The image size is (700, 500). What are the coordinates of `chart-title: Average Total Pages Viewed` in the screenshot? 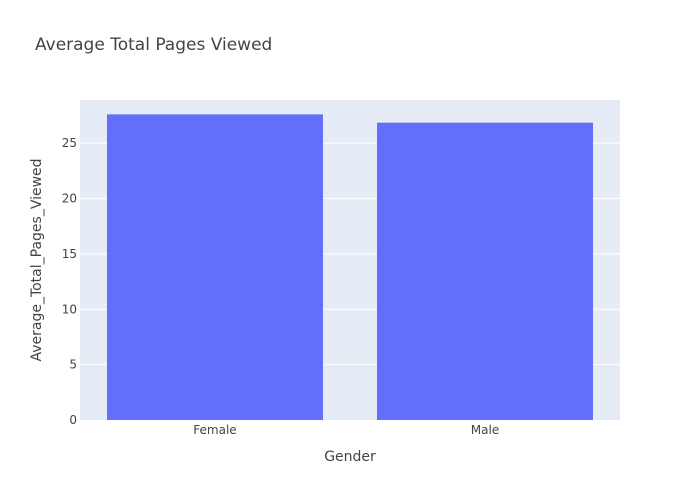 It's located at (153, 45).